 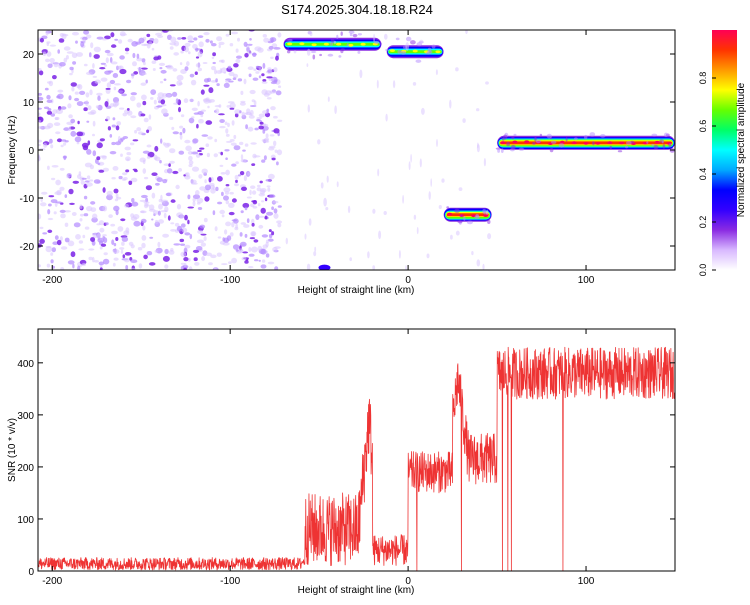 What do you see at coordinates (741, 149) in the screenshot?
I see `colorbar-label: Normalized spectral amplitude` at bounding box center [741, 149].